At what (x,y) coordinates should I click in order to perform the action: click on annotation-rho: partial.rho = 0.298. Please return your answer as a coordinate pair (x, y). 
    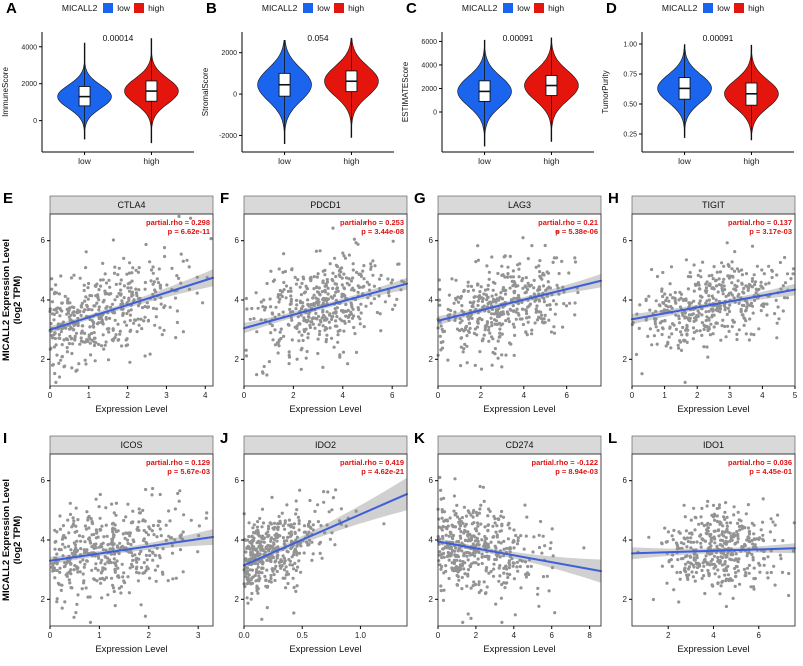
    Looking at the image, I should click on (178, 222).